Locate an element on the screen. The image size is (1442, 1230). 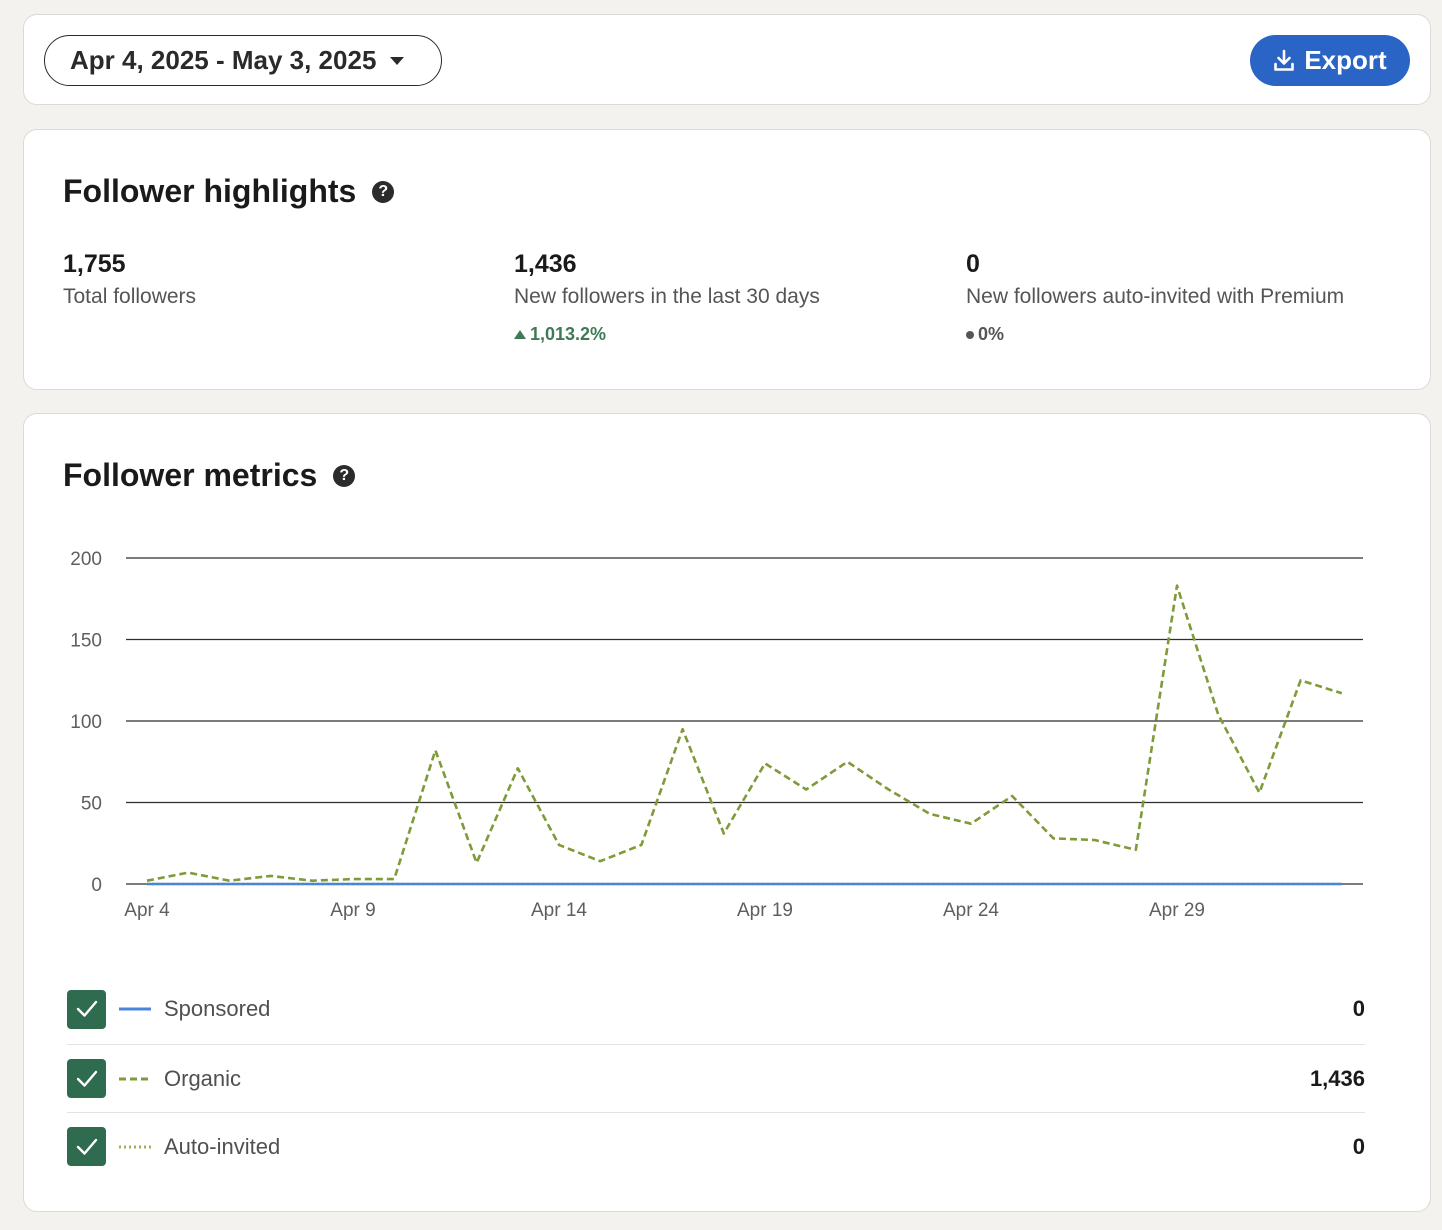
dashed-line-swatch is located at coordinates (135, 1078).